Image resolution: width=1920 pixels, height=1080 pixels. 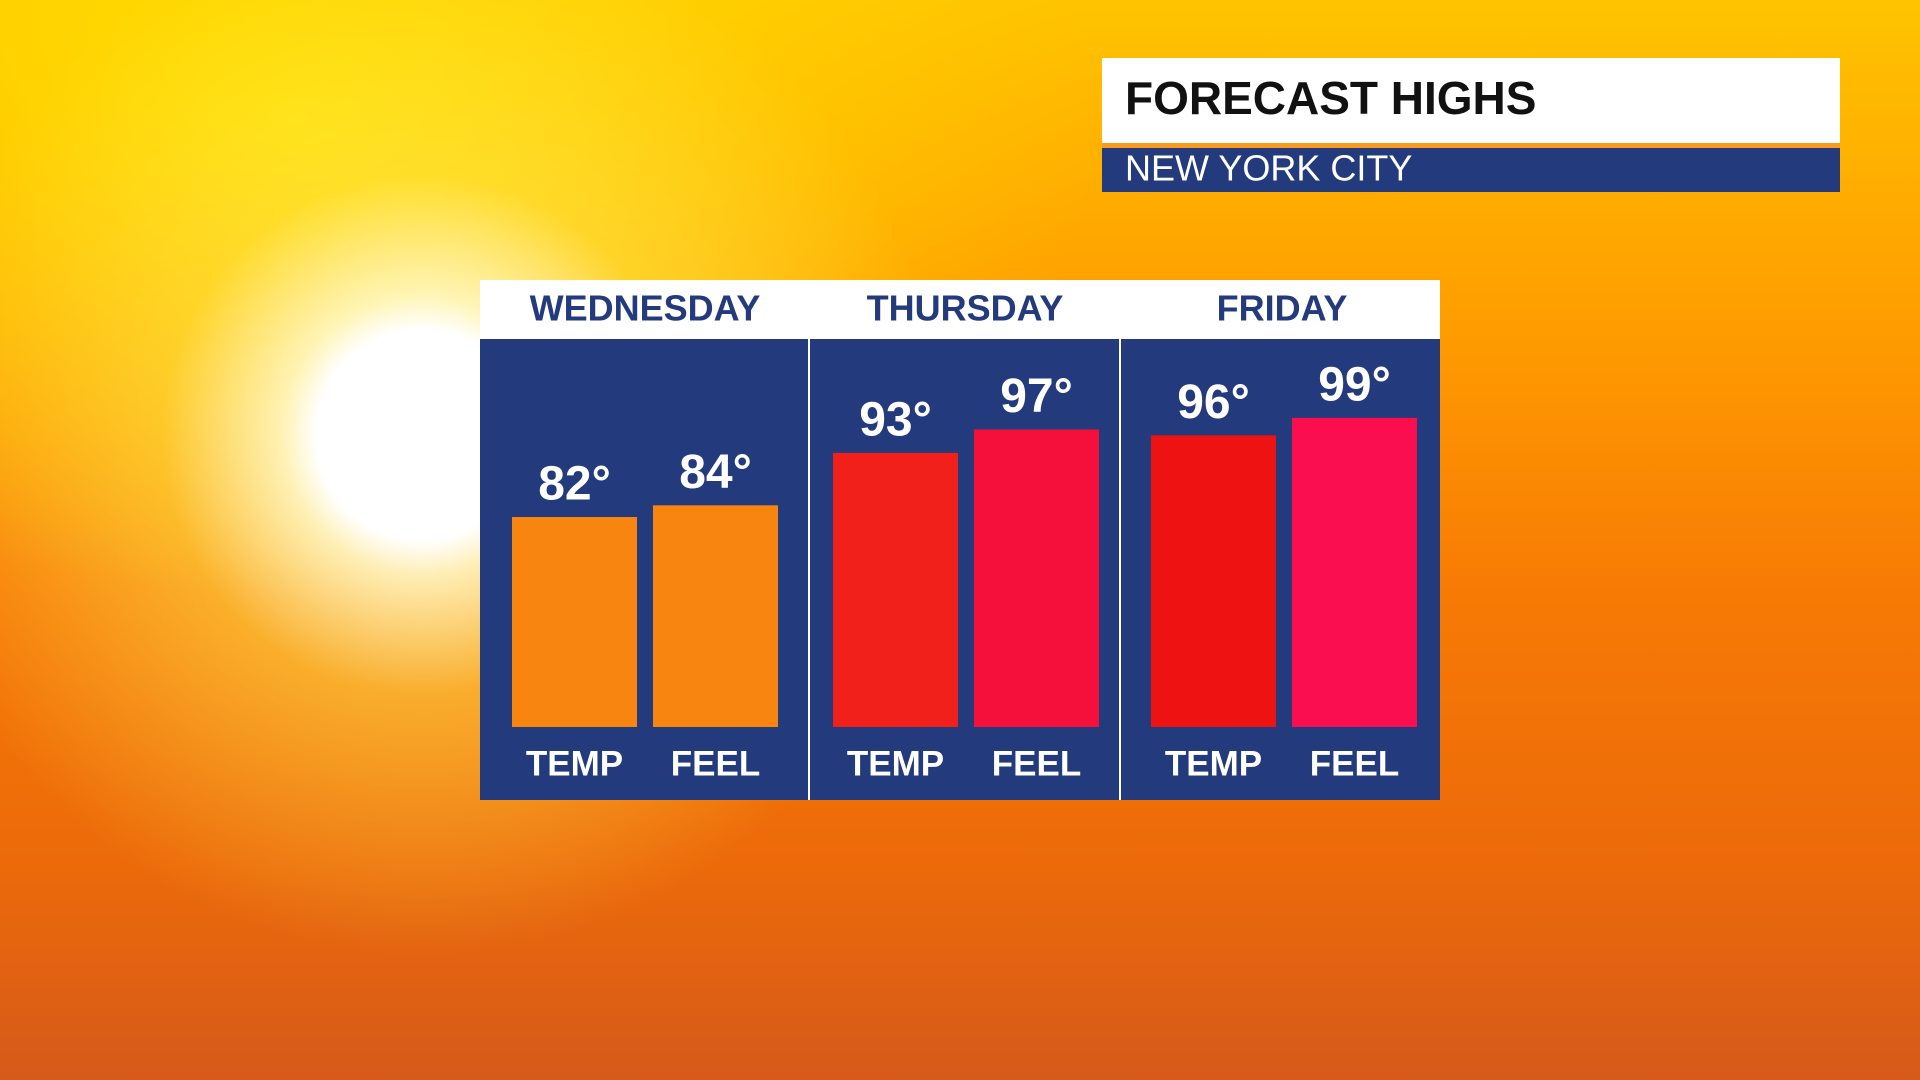 I want to click on header-strip, so click(x=960, y=309).